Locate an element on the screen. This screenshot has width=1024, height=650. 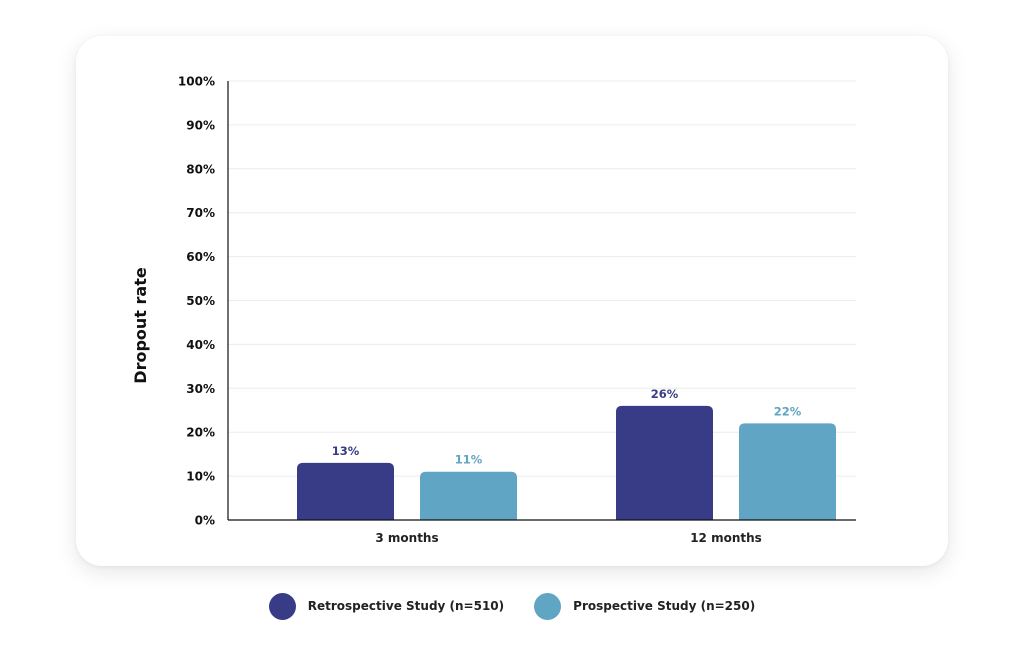
y-axis-title: Dropout rate is located at coordinates (140, 325).